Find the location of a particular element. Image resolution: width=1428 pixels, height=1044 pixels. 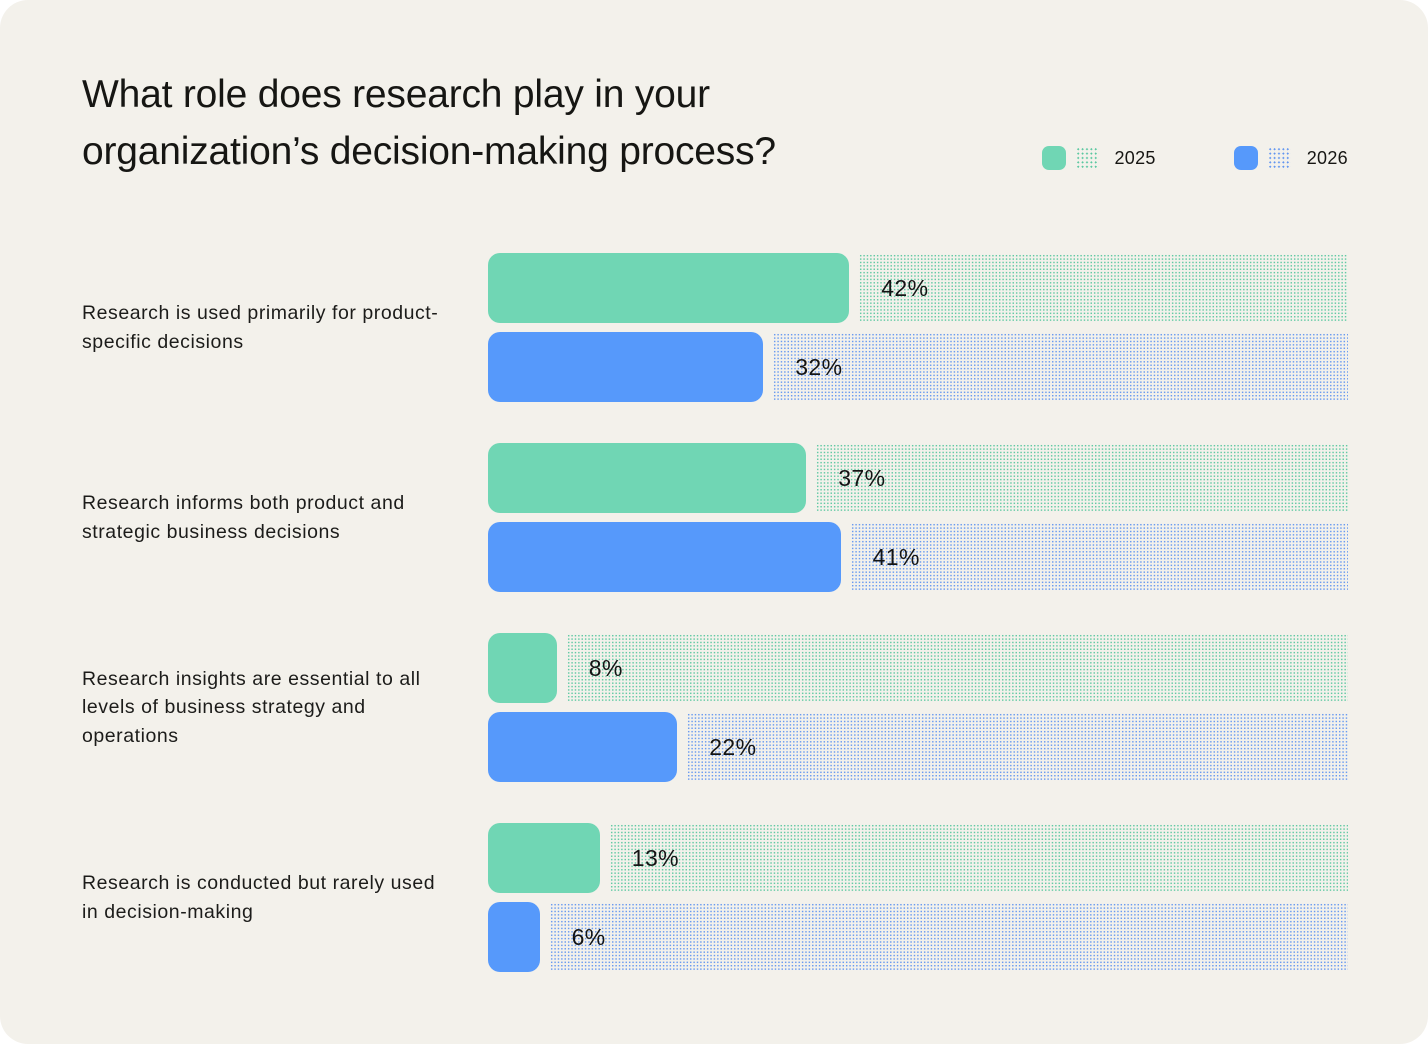

bar-2026: 32% is located at coordinates (918, 367).